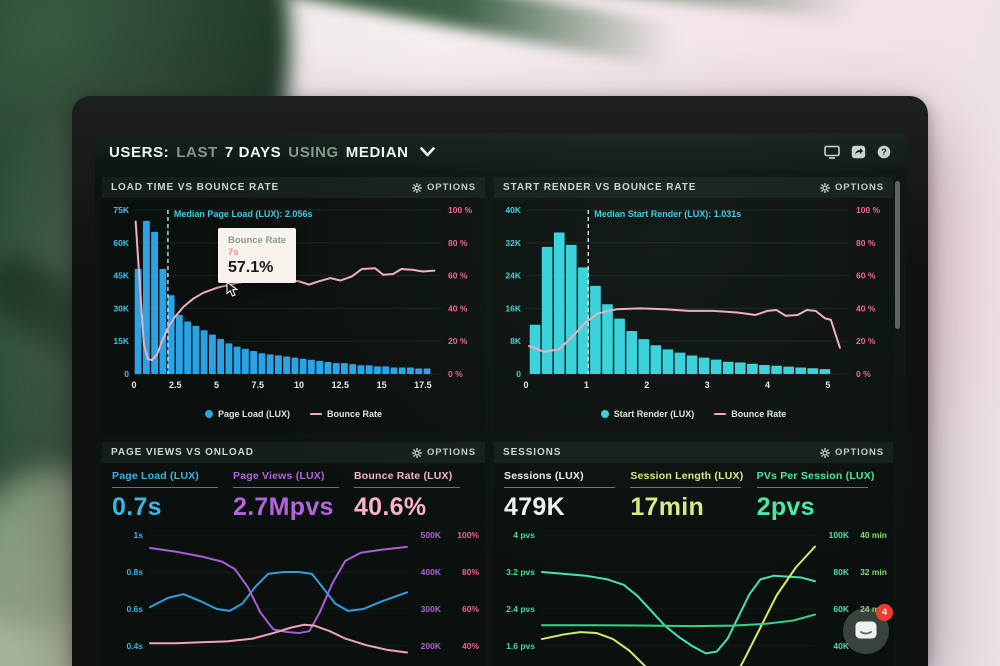 Image resolution: width=1000 pixels, height=666 pixels. I want to click on svg-text: 40 %, so click(866, 308).